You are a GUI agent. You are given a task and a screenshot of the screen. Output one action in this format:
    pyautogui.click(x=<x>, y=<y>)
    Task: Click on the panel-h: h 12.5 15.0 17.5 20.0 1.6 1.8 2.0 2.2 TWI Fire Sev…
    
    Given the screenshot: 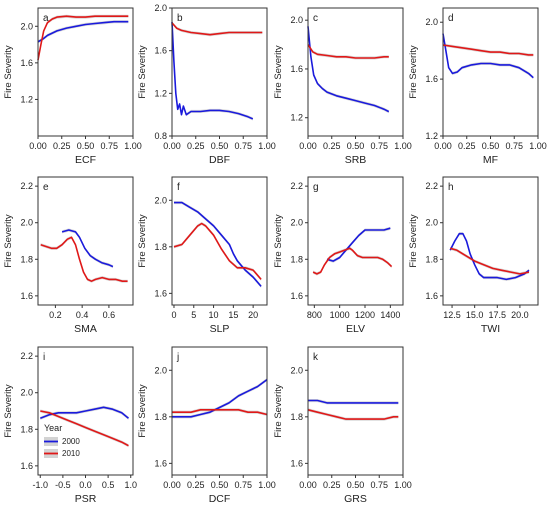 What is the action you would take?
    pyautogui.click(x=473, y=255)
    